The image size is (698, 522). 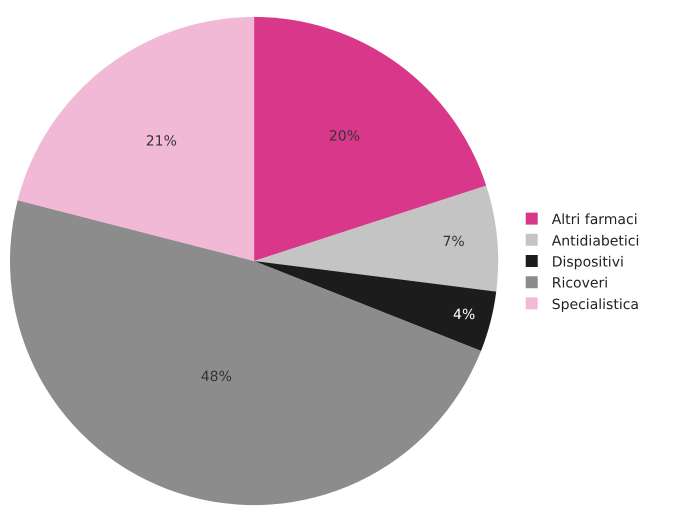 What do you see at coordinates (595, 220) in the screenshot?
I see `legend-label: Altri farmaci` at bounding box center [595, 220].